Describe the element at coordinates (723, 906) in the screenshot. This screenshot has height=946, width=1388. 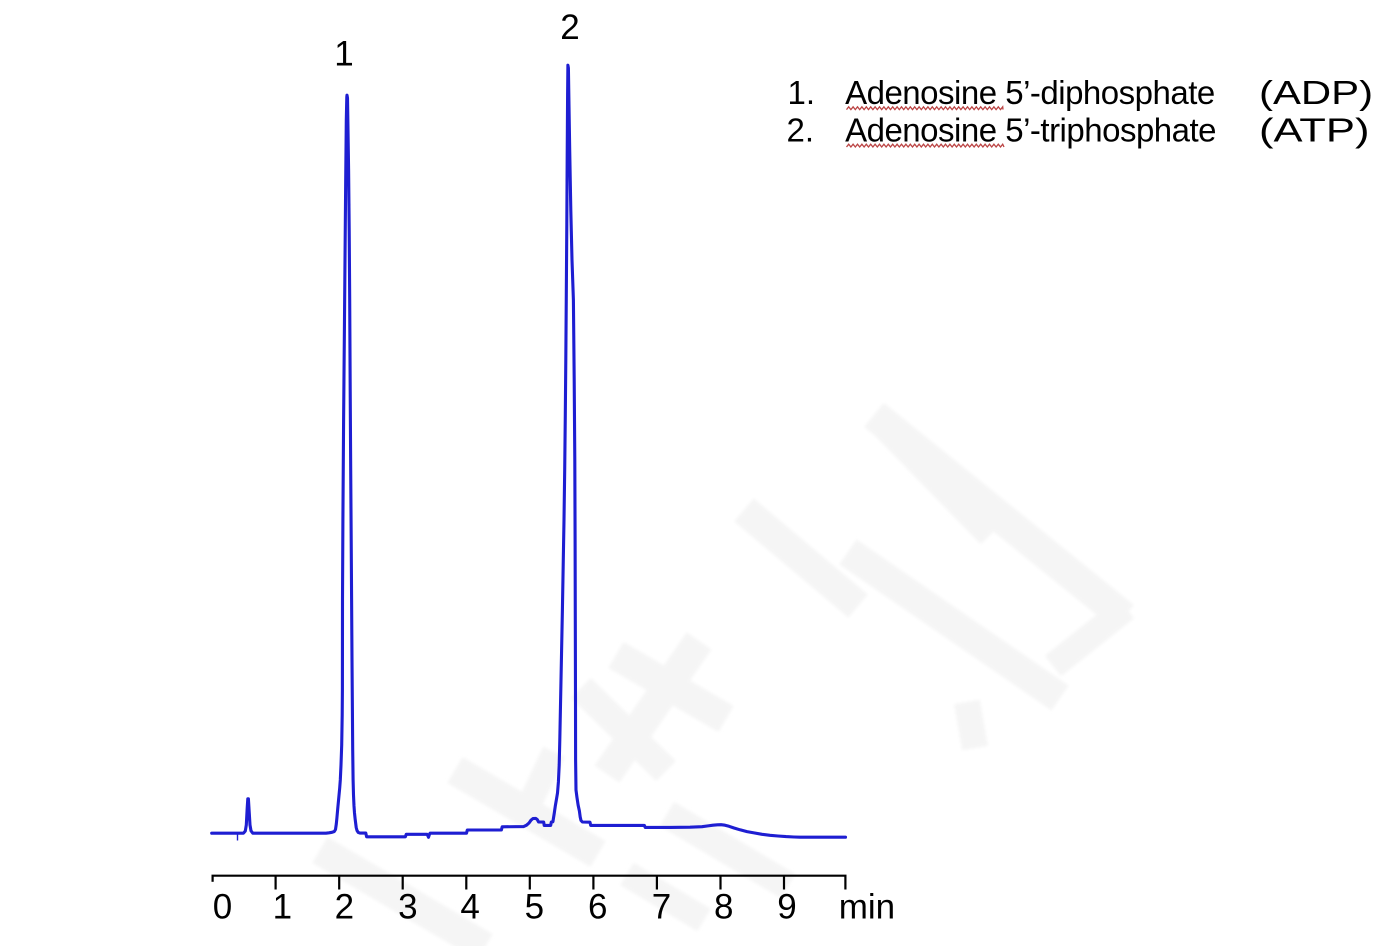
I see `svg-text: 8` at that location.